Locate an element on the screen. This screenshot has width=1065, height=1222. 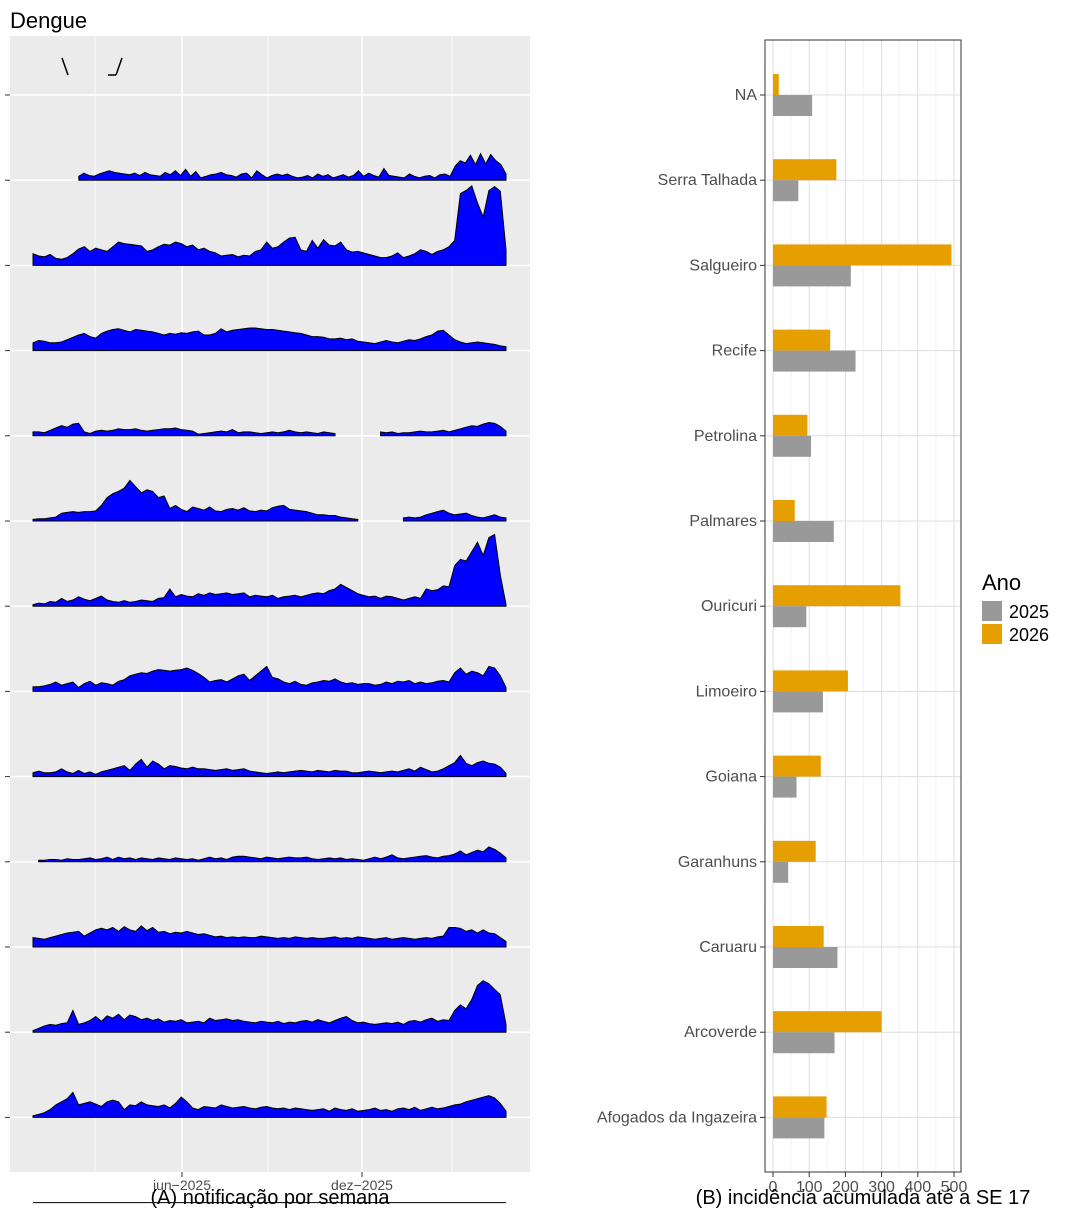
category-label: Recife is located at coordinates (734, 351).